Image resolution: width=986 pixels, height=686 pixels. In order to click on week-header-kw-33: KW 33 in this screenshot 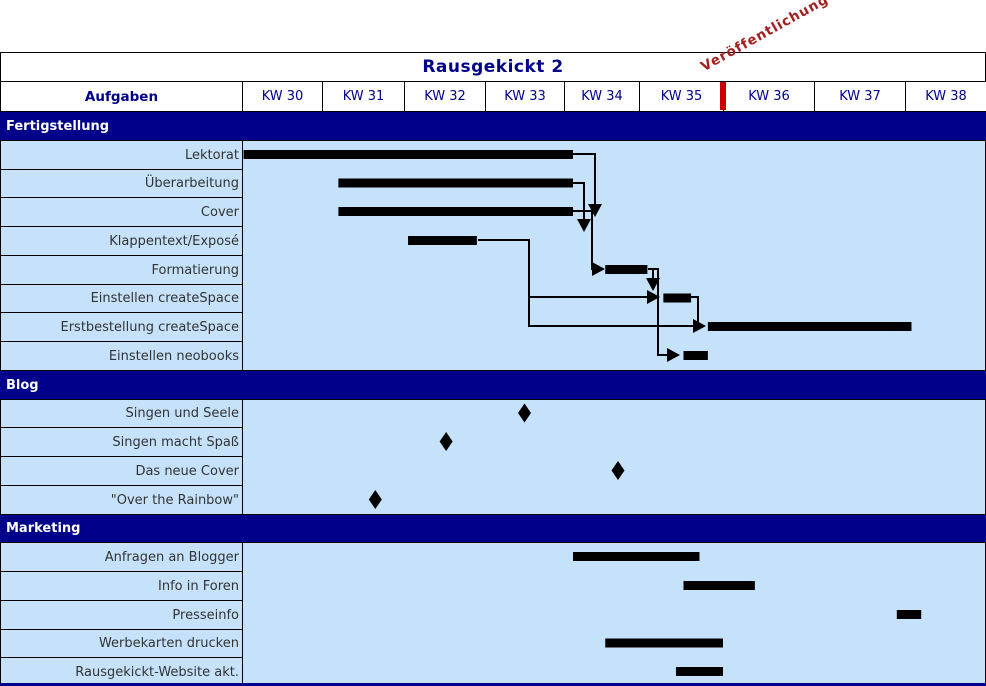, I will do `click(525, 96)`.